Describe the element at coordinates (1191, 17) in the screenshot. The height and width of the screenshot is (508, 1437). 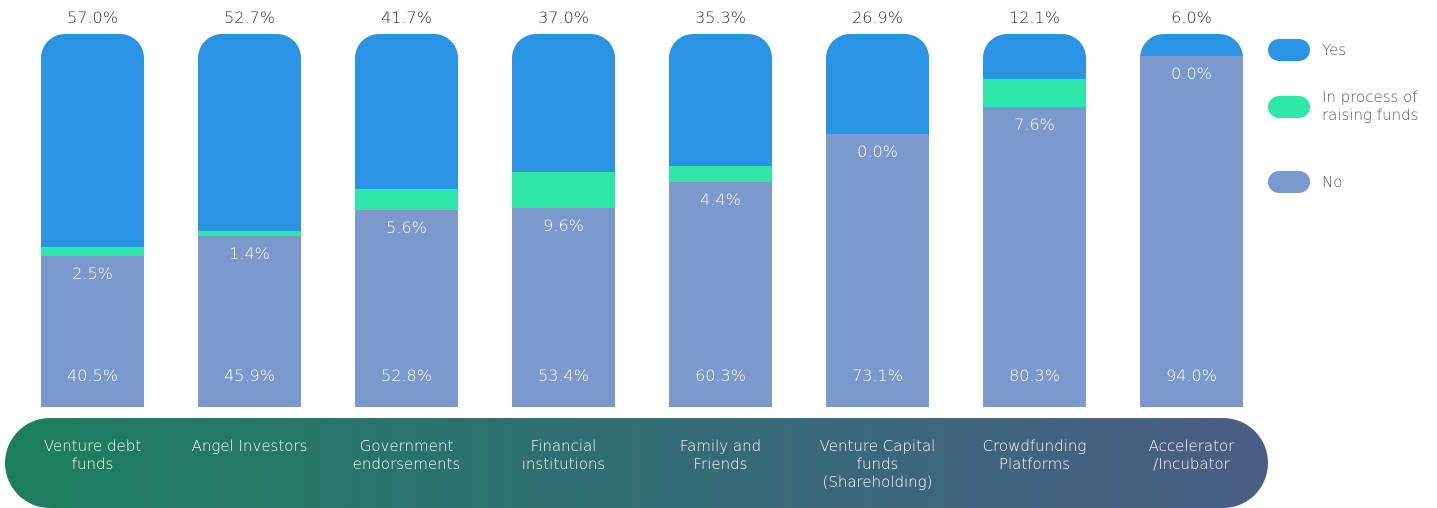
I see `data-label: 6.0%` at that location.